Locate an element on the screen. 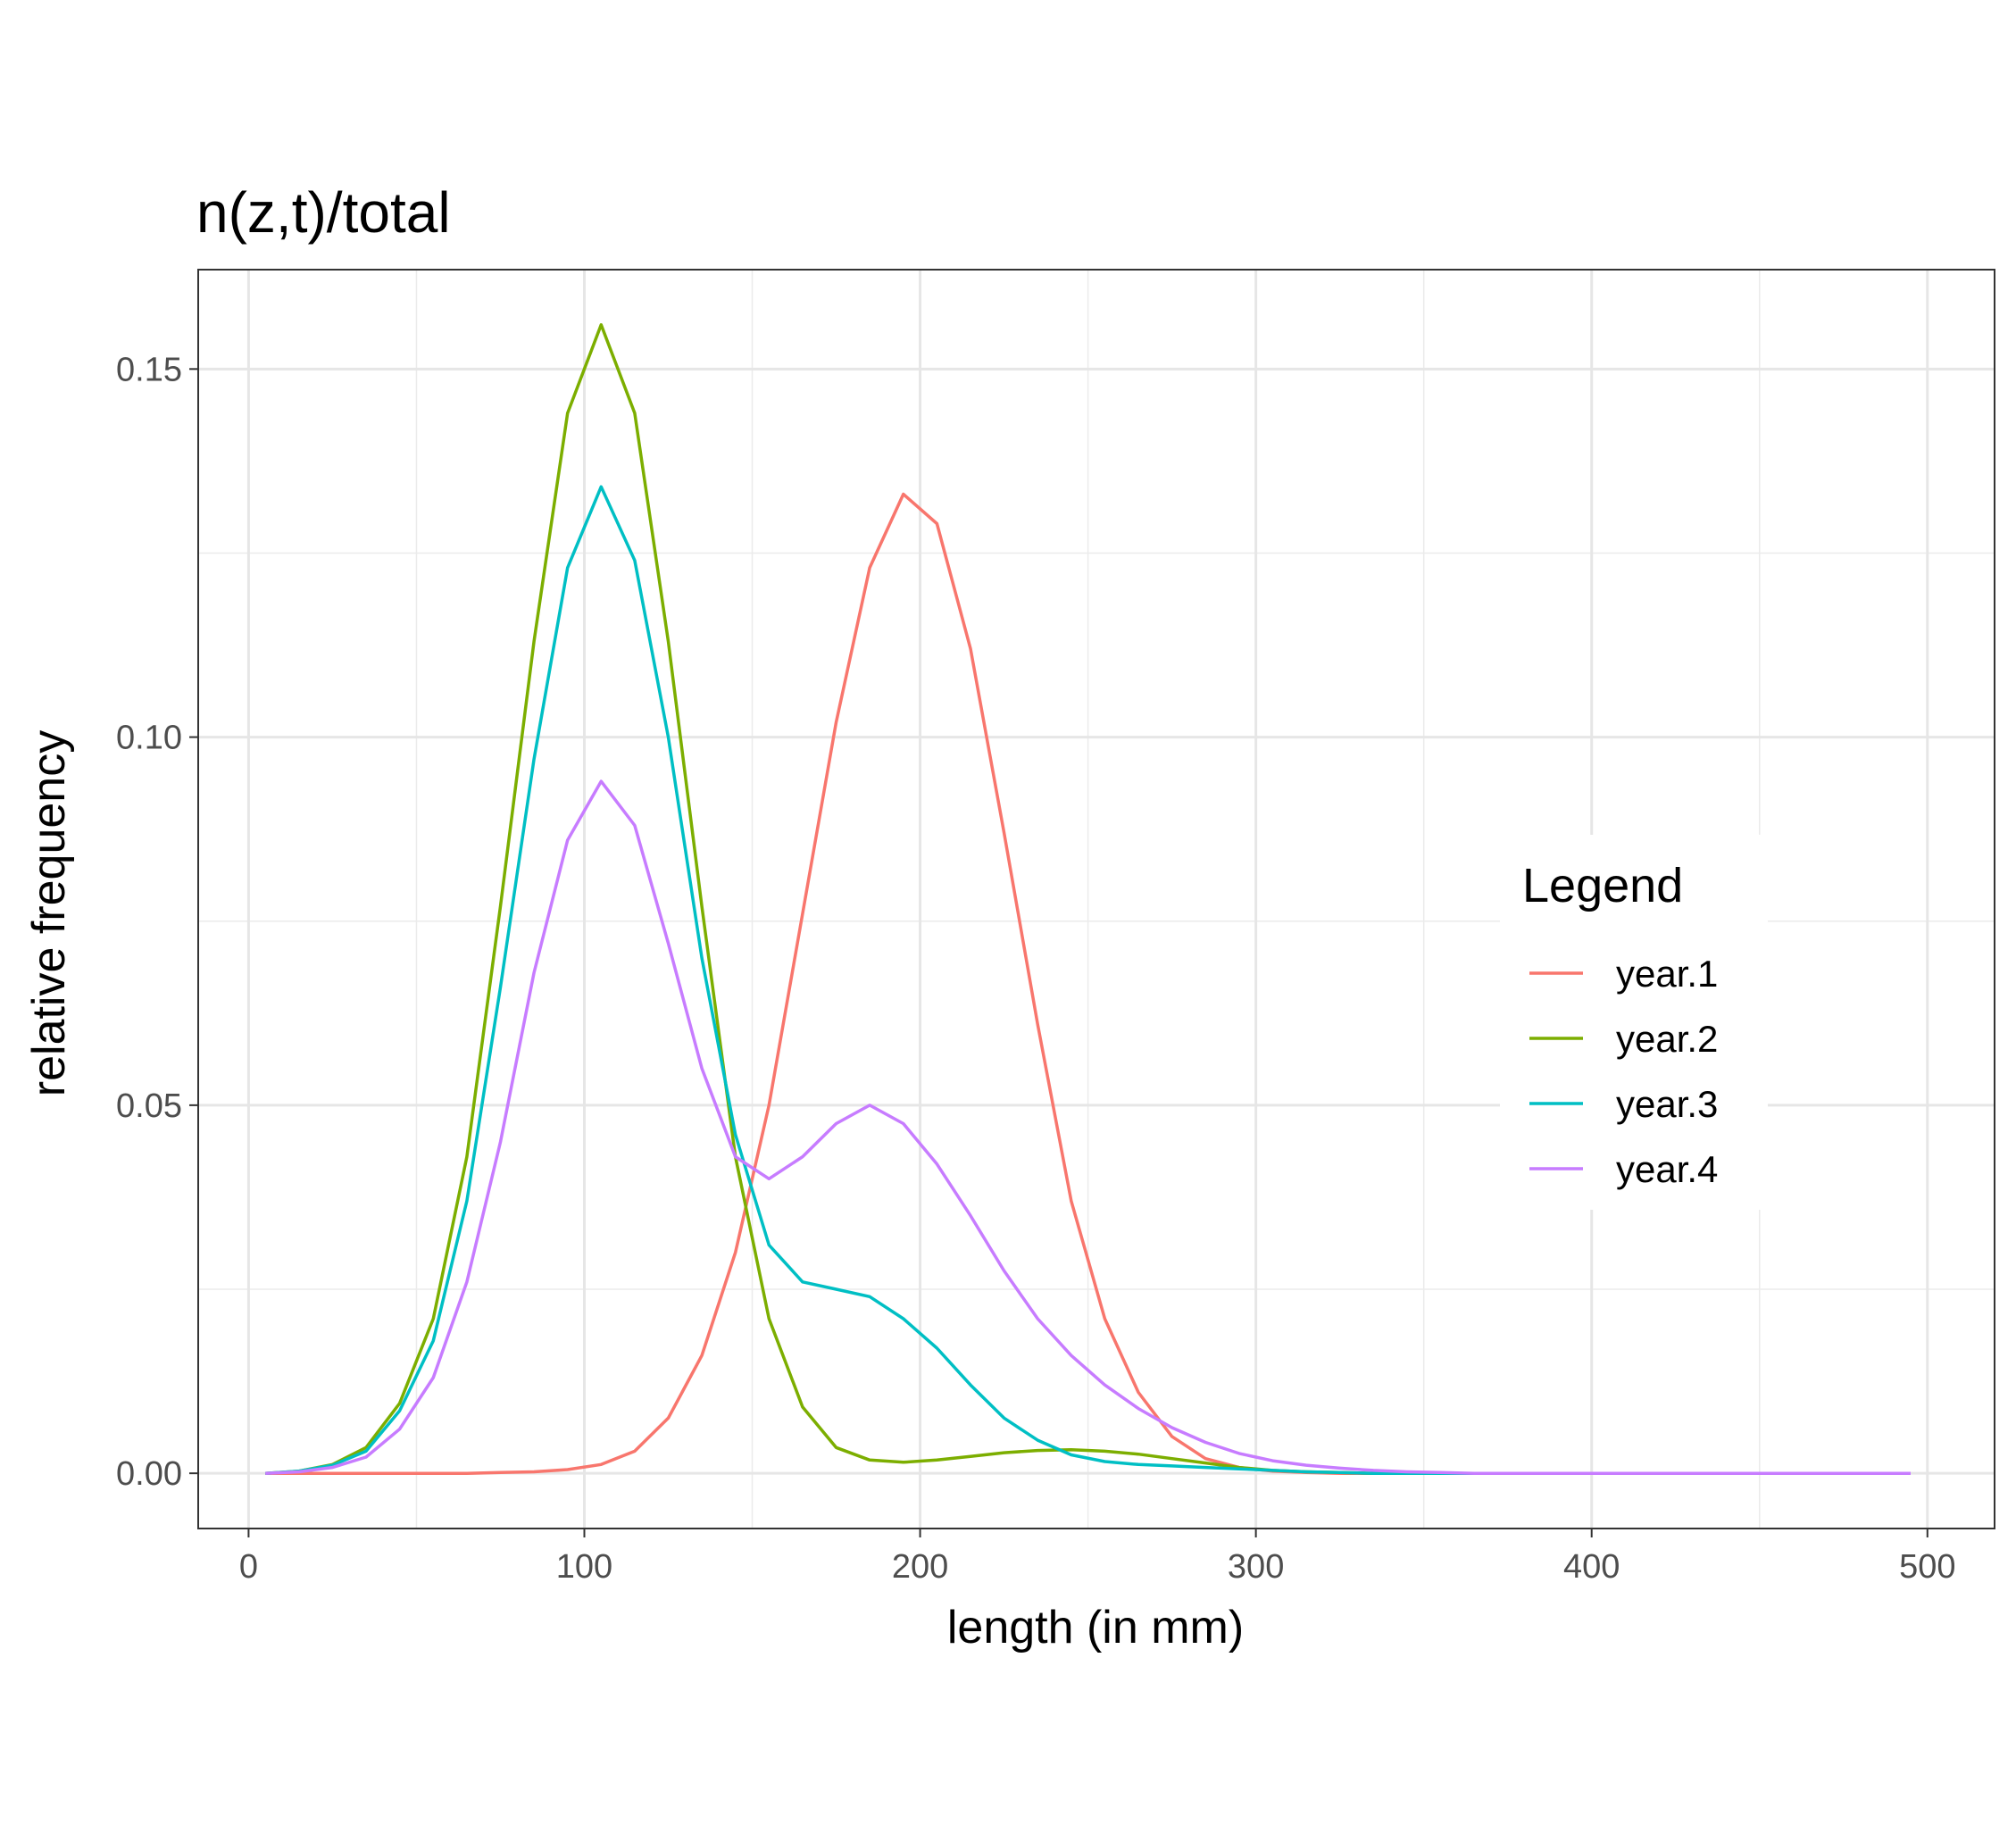  y-tick-label: 0.05 is located at coordinates (149, 1106).